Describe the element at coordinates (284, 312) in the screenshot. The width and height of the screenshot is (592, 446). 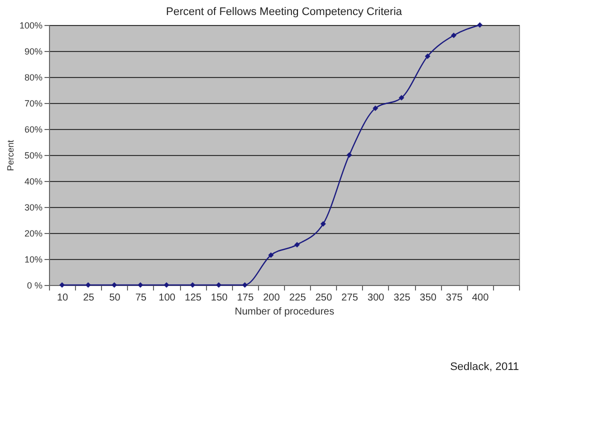
I see `x-axis-title: Number of procedures` at that location.